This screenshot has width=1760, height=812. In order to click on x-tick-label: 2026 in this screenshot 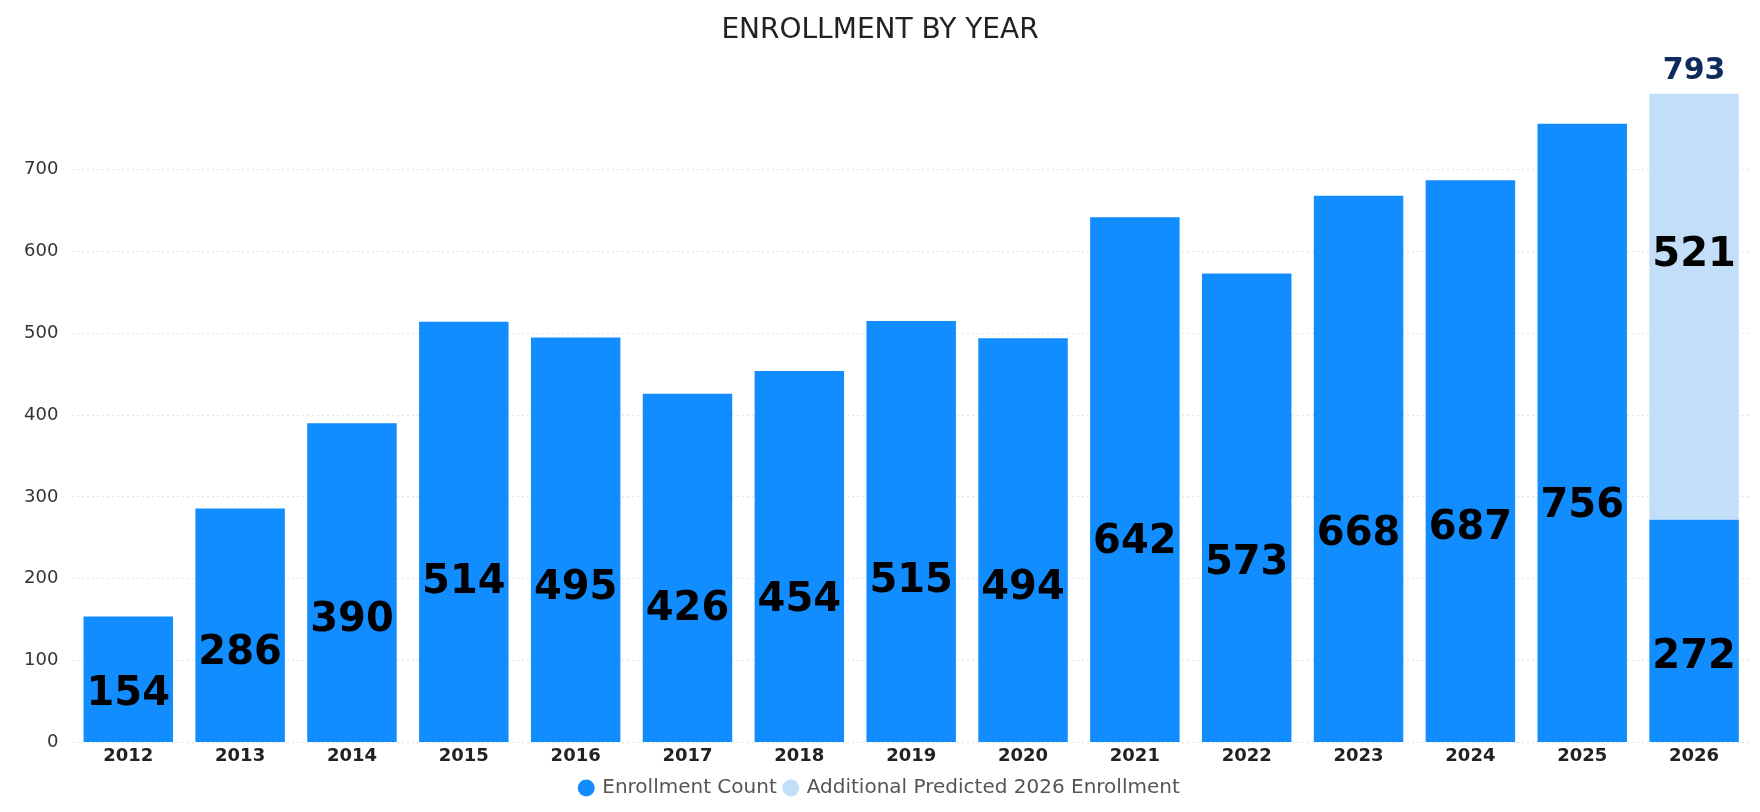, I will do `click(1694, 754)`.